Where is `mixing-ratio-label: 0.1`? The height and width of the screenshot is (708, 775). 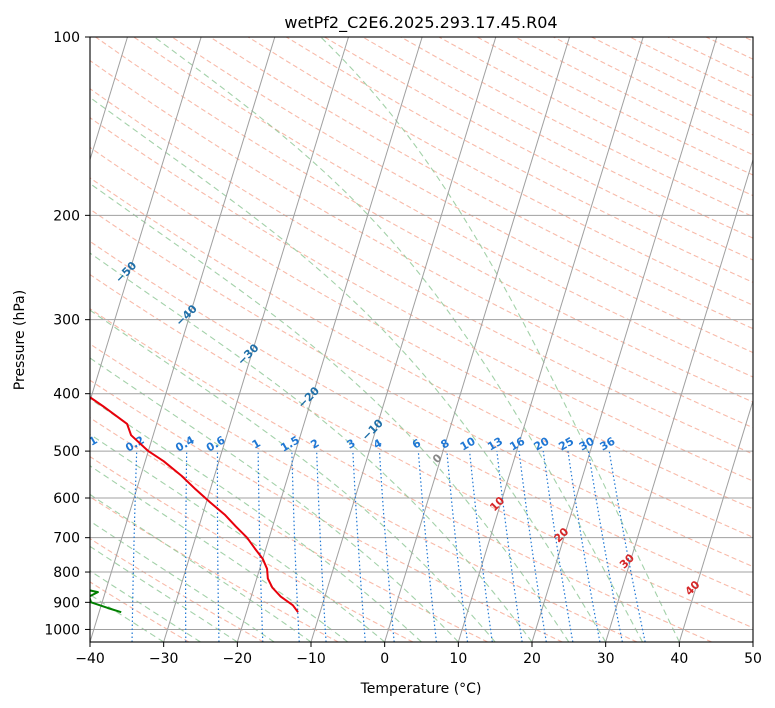
mixing-ratio-label: 0.1 is located at coordinates (87, 444).